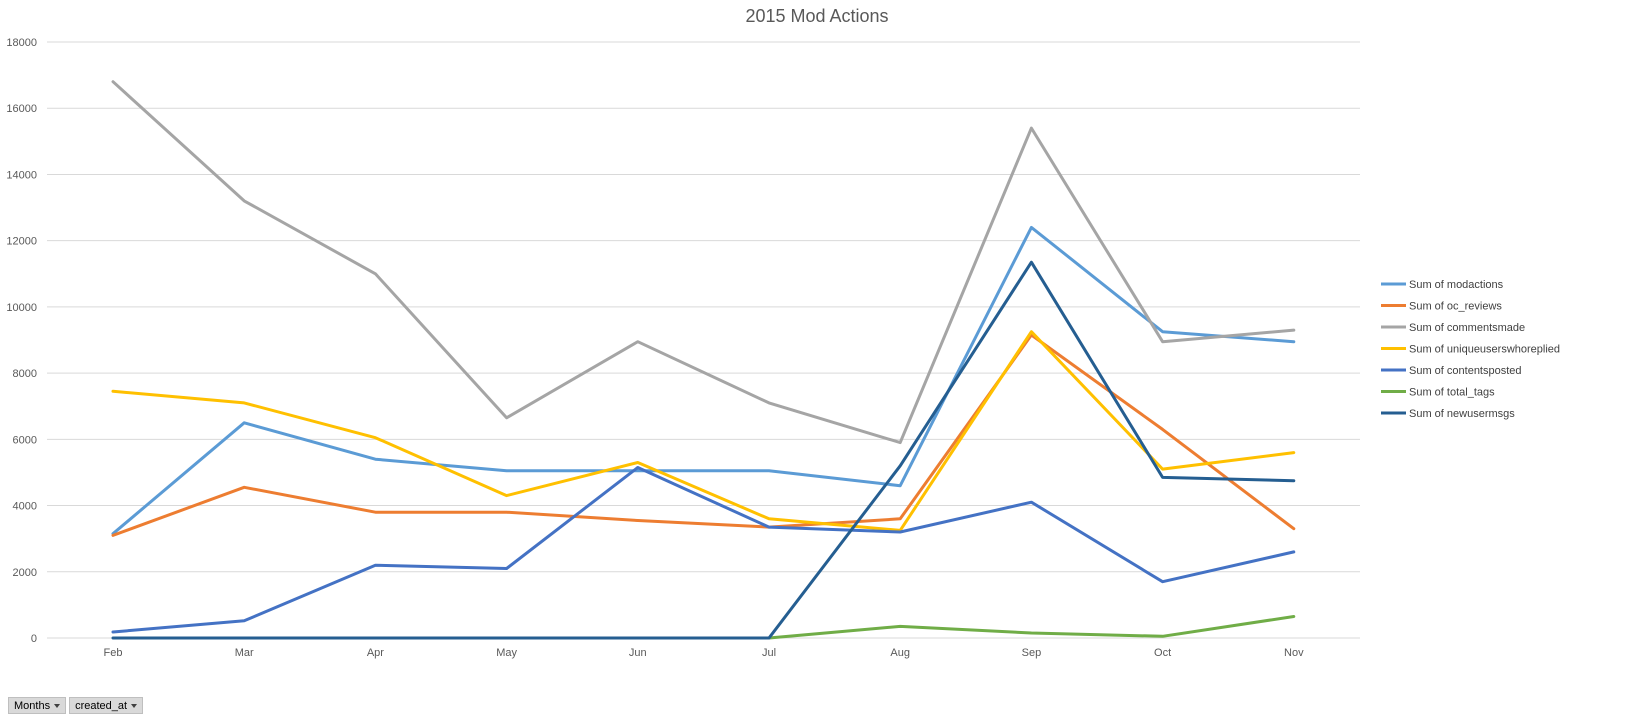  Describe the element at coordinates (25, 507) in the screenshot. I see `y-tick-label: 4000` at that location.